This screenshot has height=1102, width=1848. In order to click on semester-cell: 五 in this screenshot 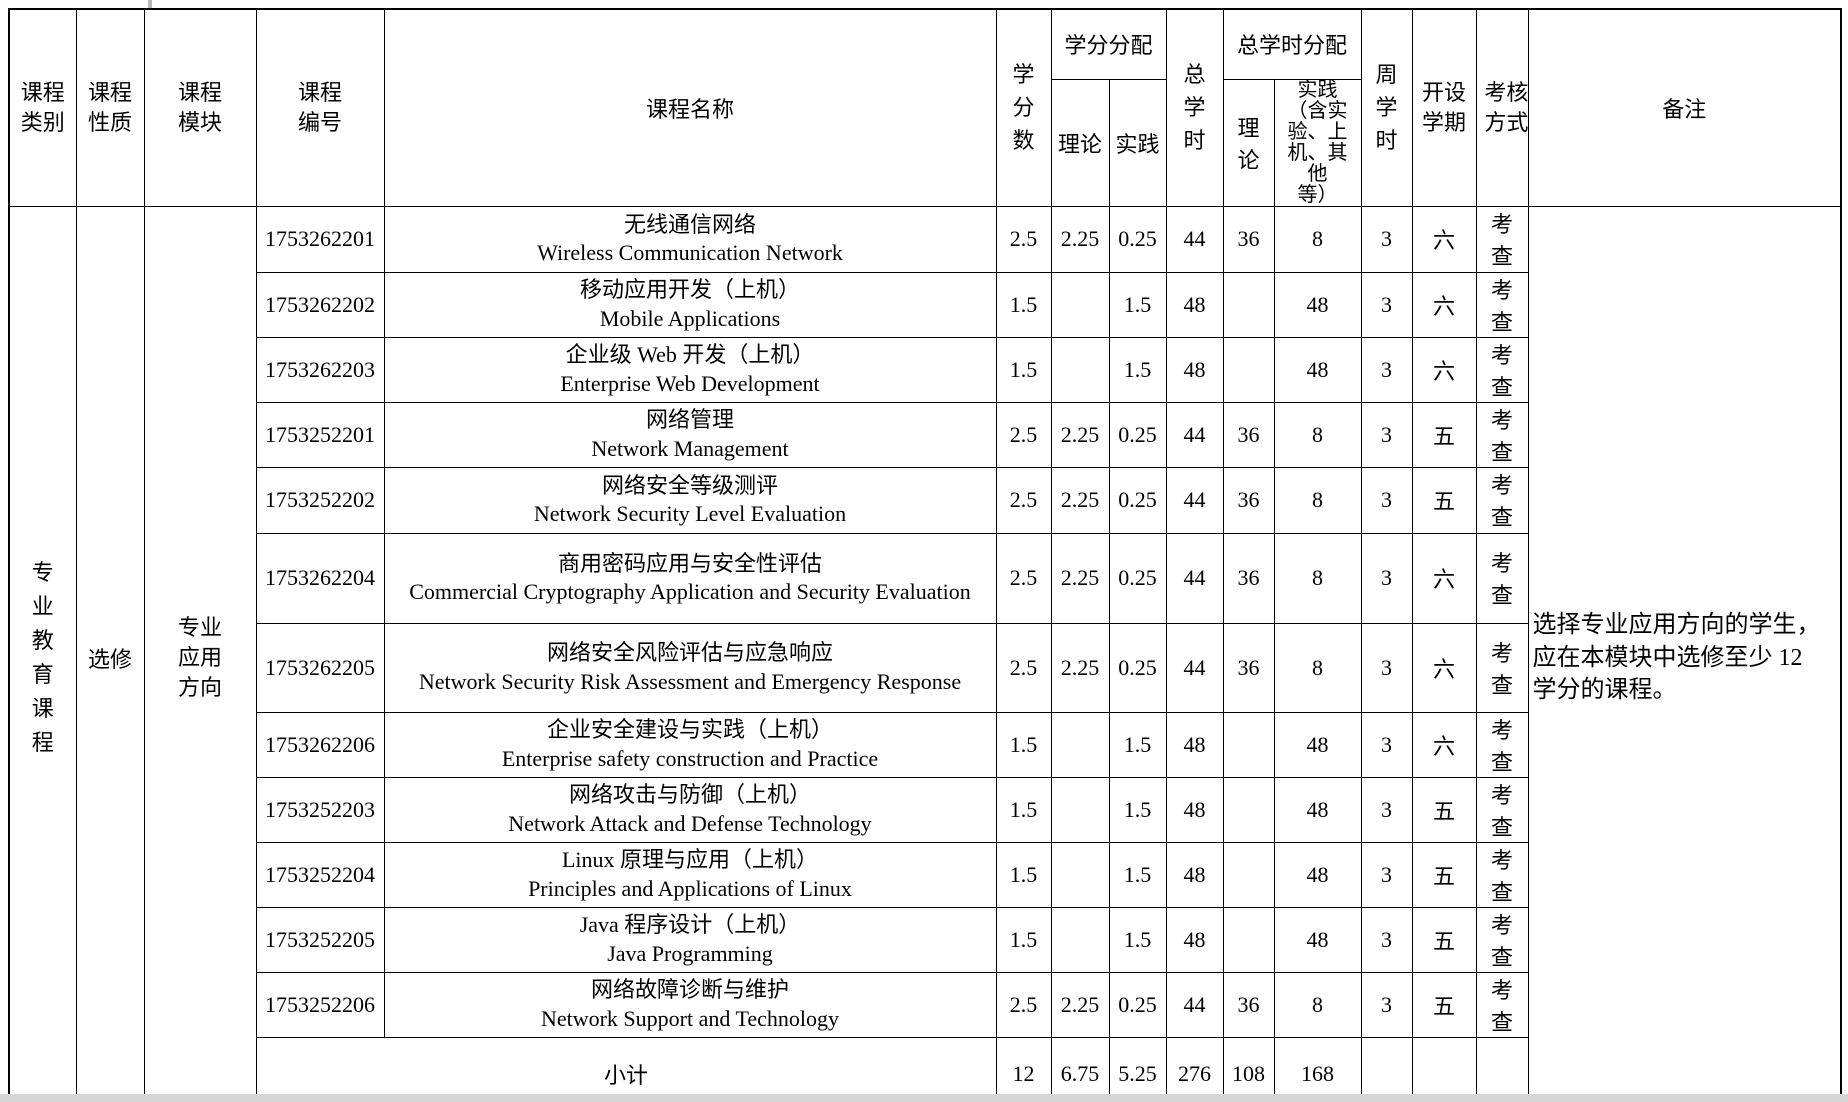, I will do `click(1444, 874)`.